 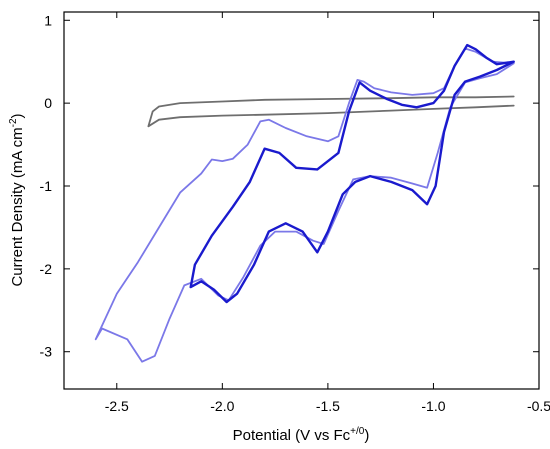 I want to click on y-tick-label: -3, so click(x=46, y=352).